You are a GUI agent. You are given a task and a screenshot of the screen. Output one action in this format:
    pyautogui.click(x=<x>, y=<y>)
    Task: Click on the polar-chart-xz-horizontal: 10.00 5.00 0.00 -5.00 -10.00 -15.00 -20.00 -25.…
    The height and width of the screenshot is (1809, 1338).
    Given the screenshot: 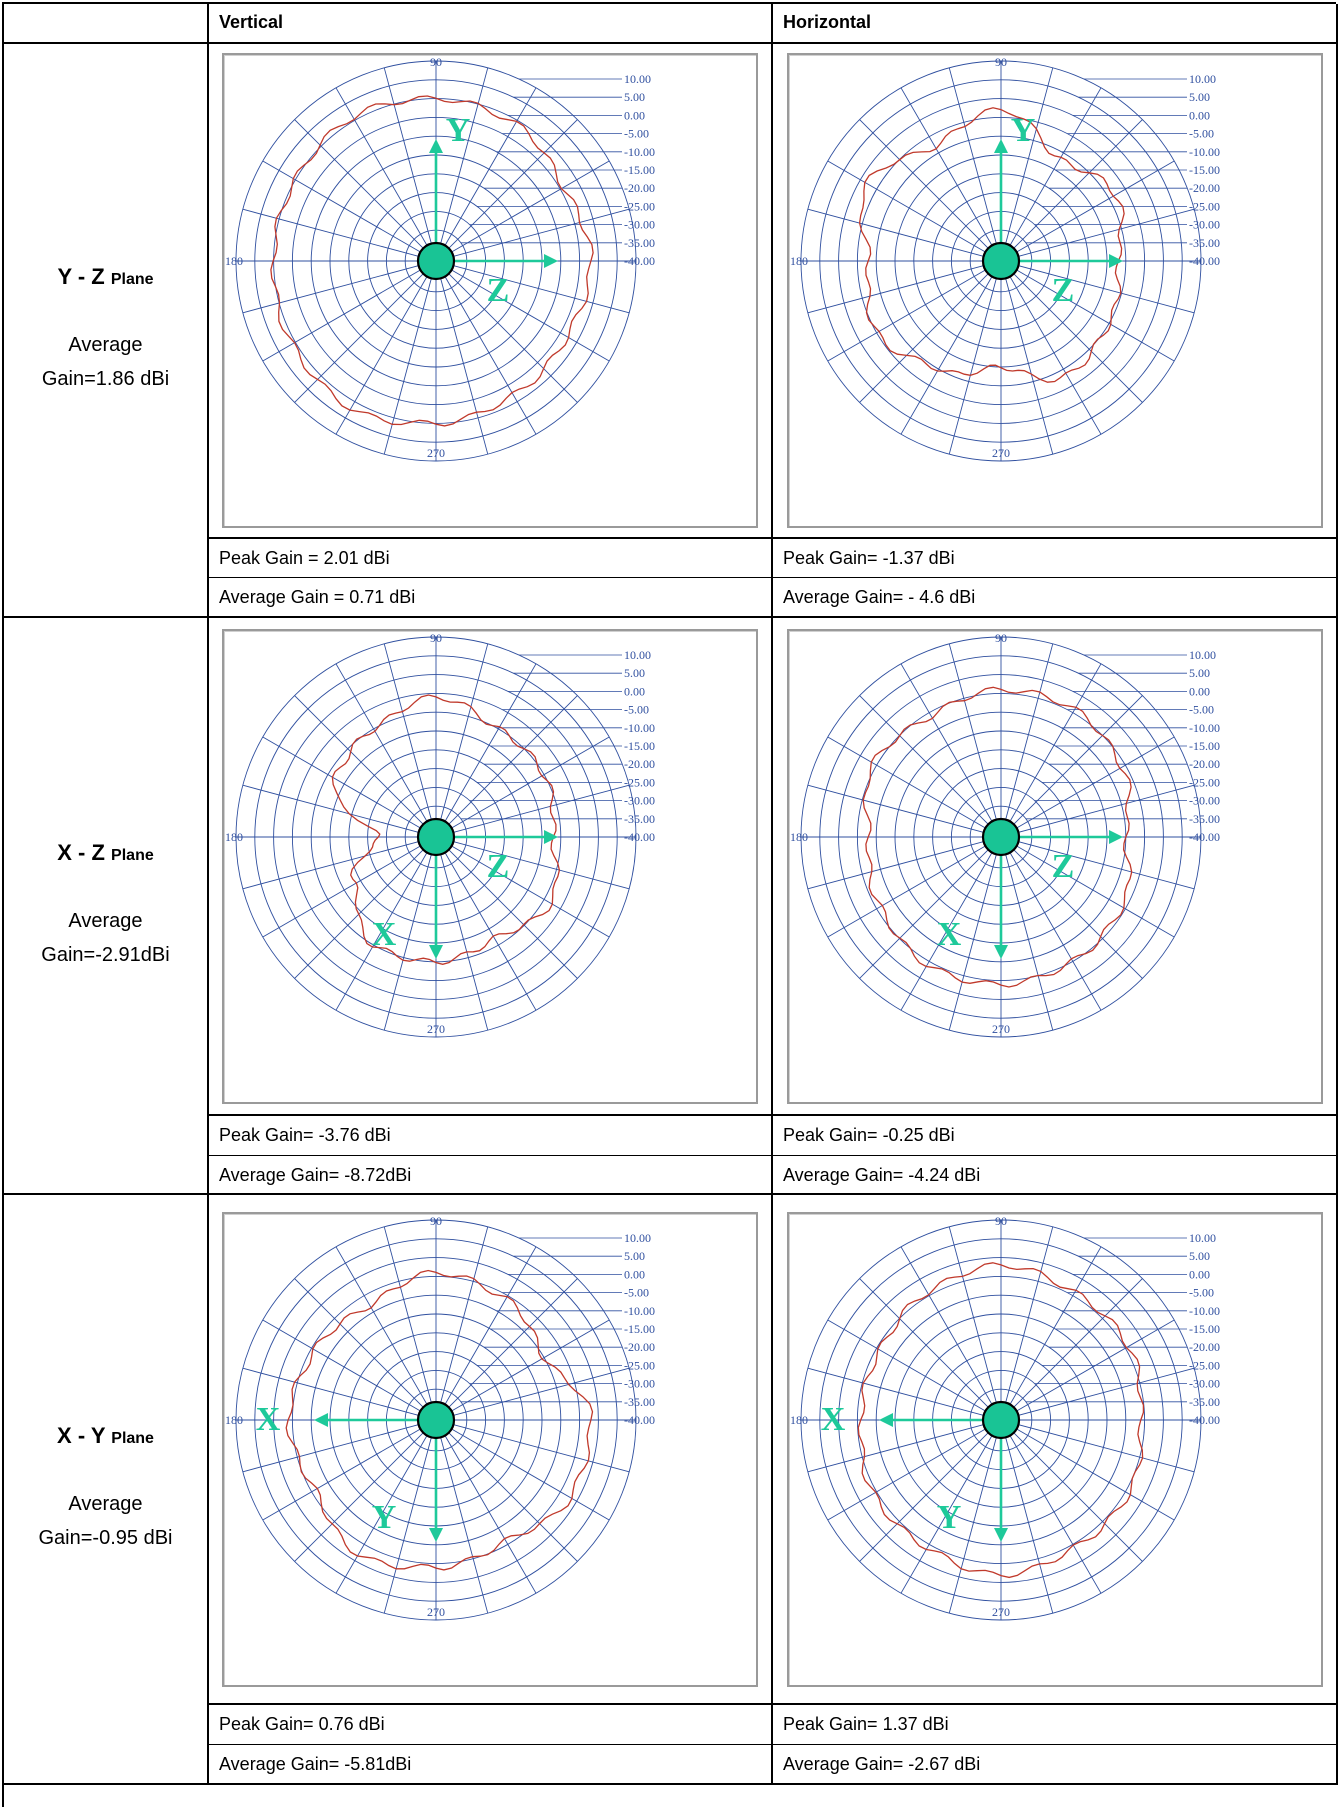 What is the action you would take?
    pyautogui.click(x=1005, y=834)
    